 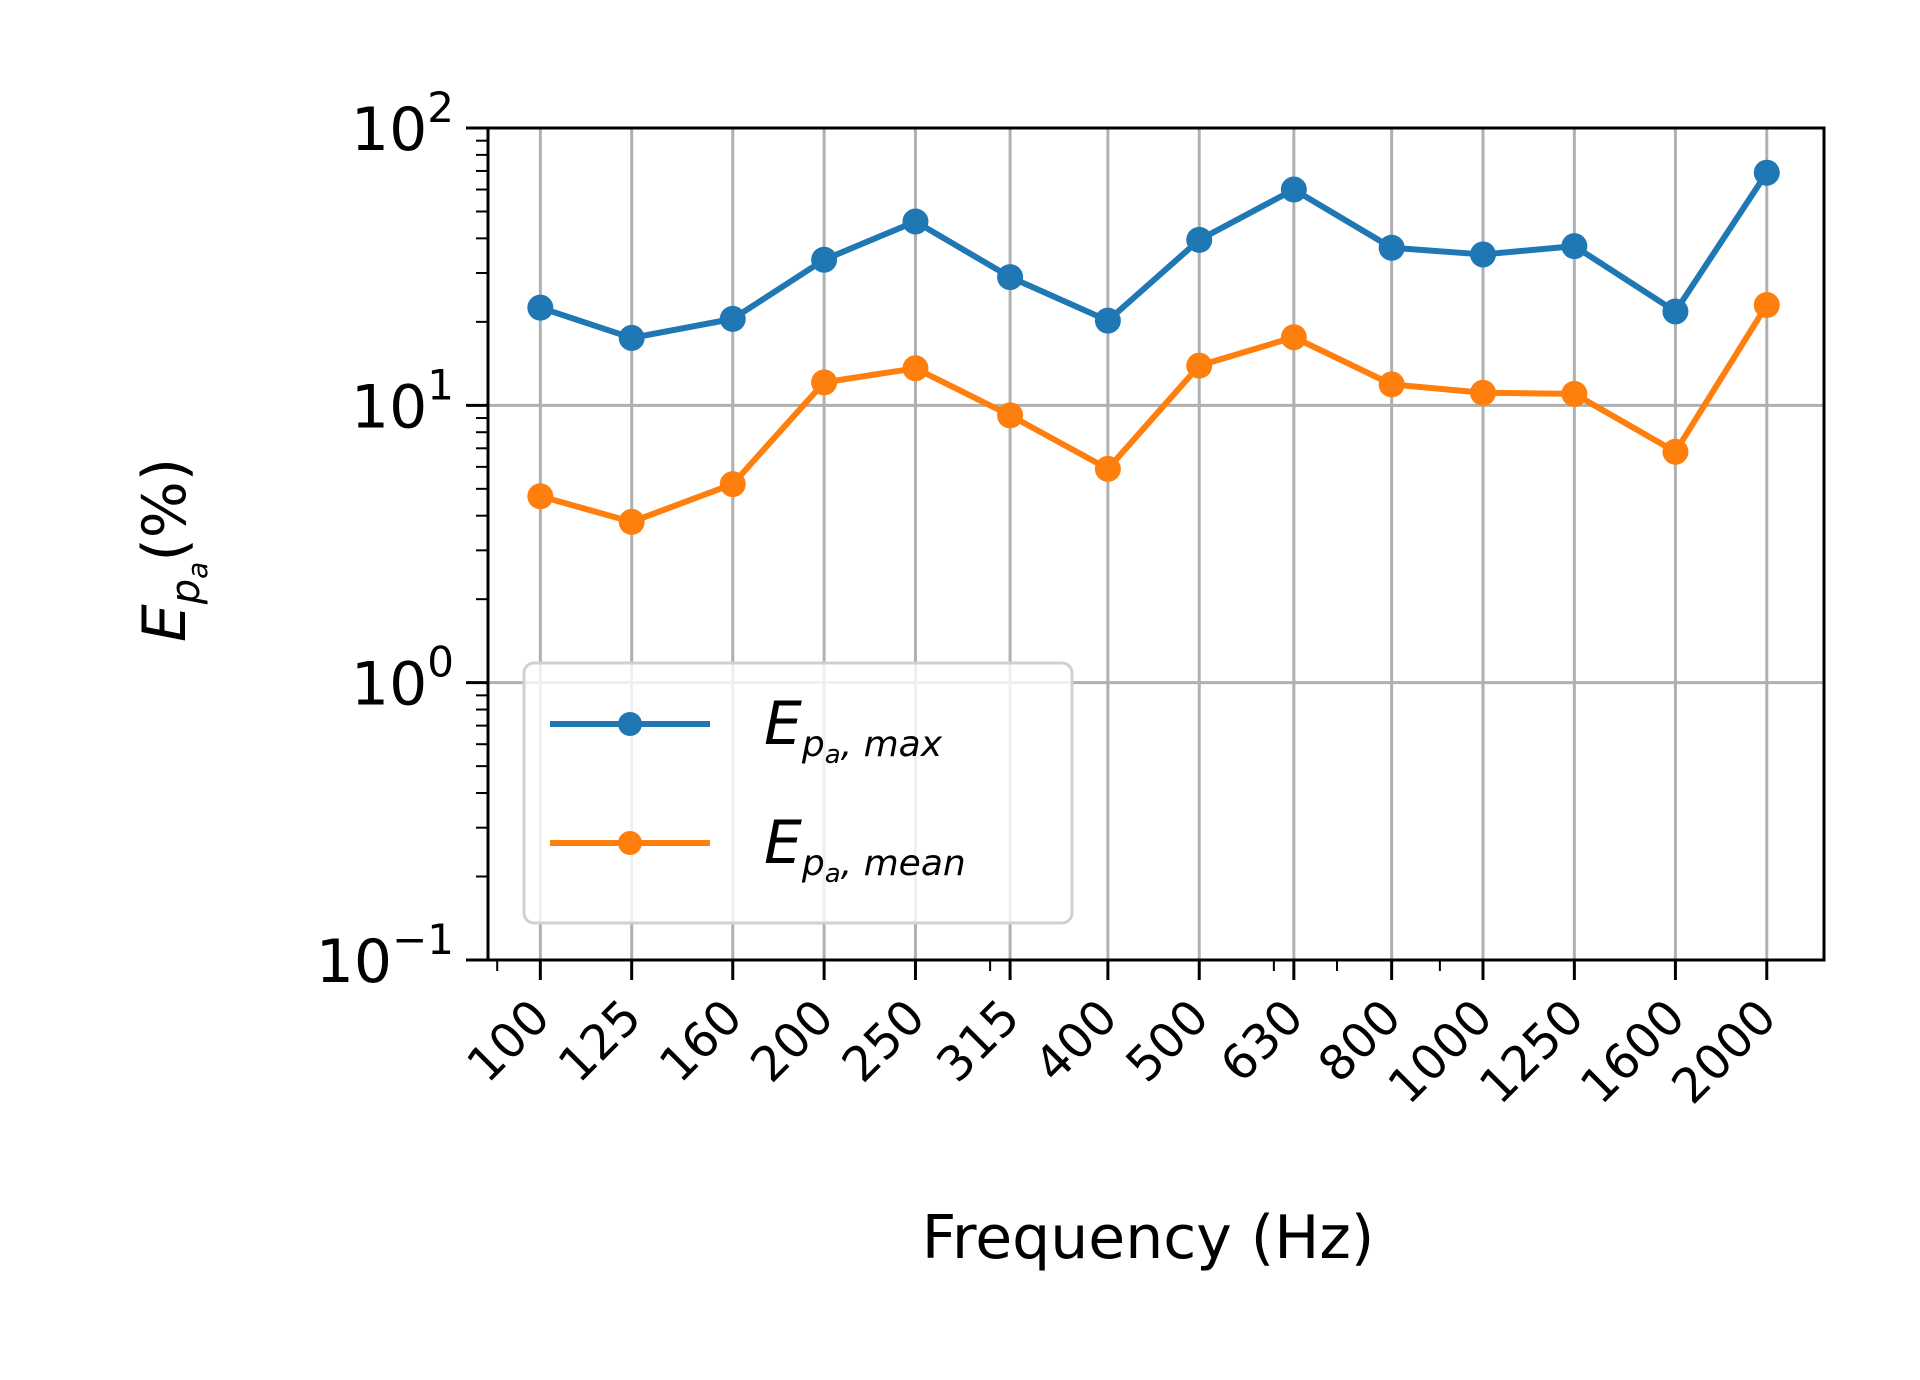 What do you see at coordinates (978, 1041) in the screenshot?
I see `x-tick-label: 315` at bounding box center [978, 1041].